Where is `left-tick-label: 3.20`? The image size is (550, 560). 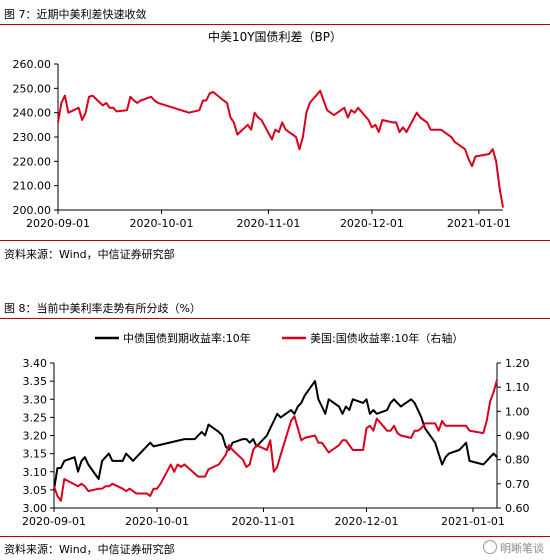
left-tick-label: 3.20 is located at coordinates (35, 436).